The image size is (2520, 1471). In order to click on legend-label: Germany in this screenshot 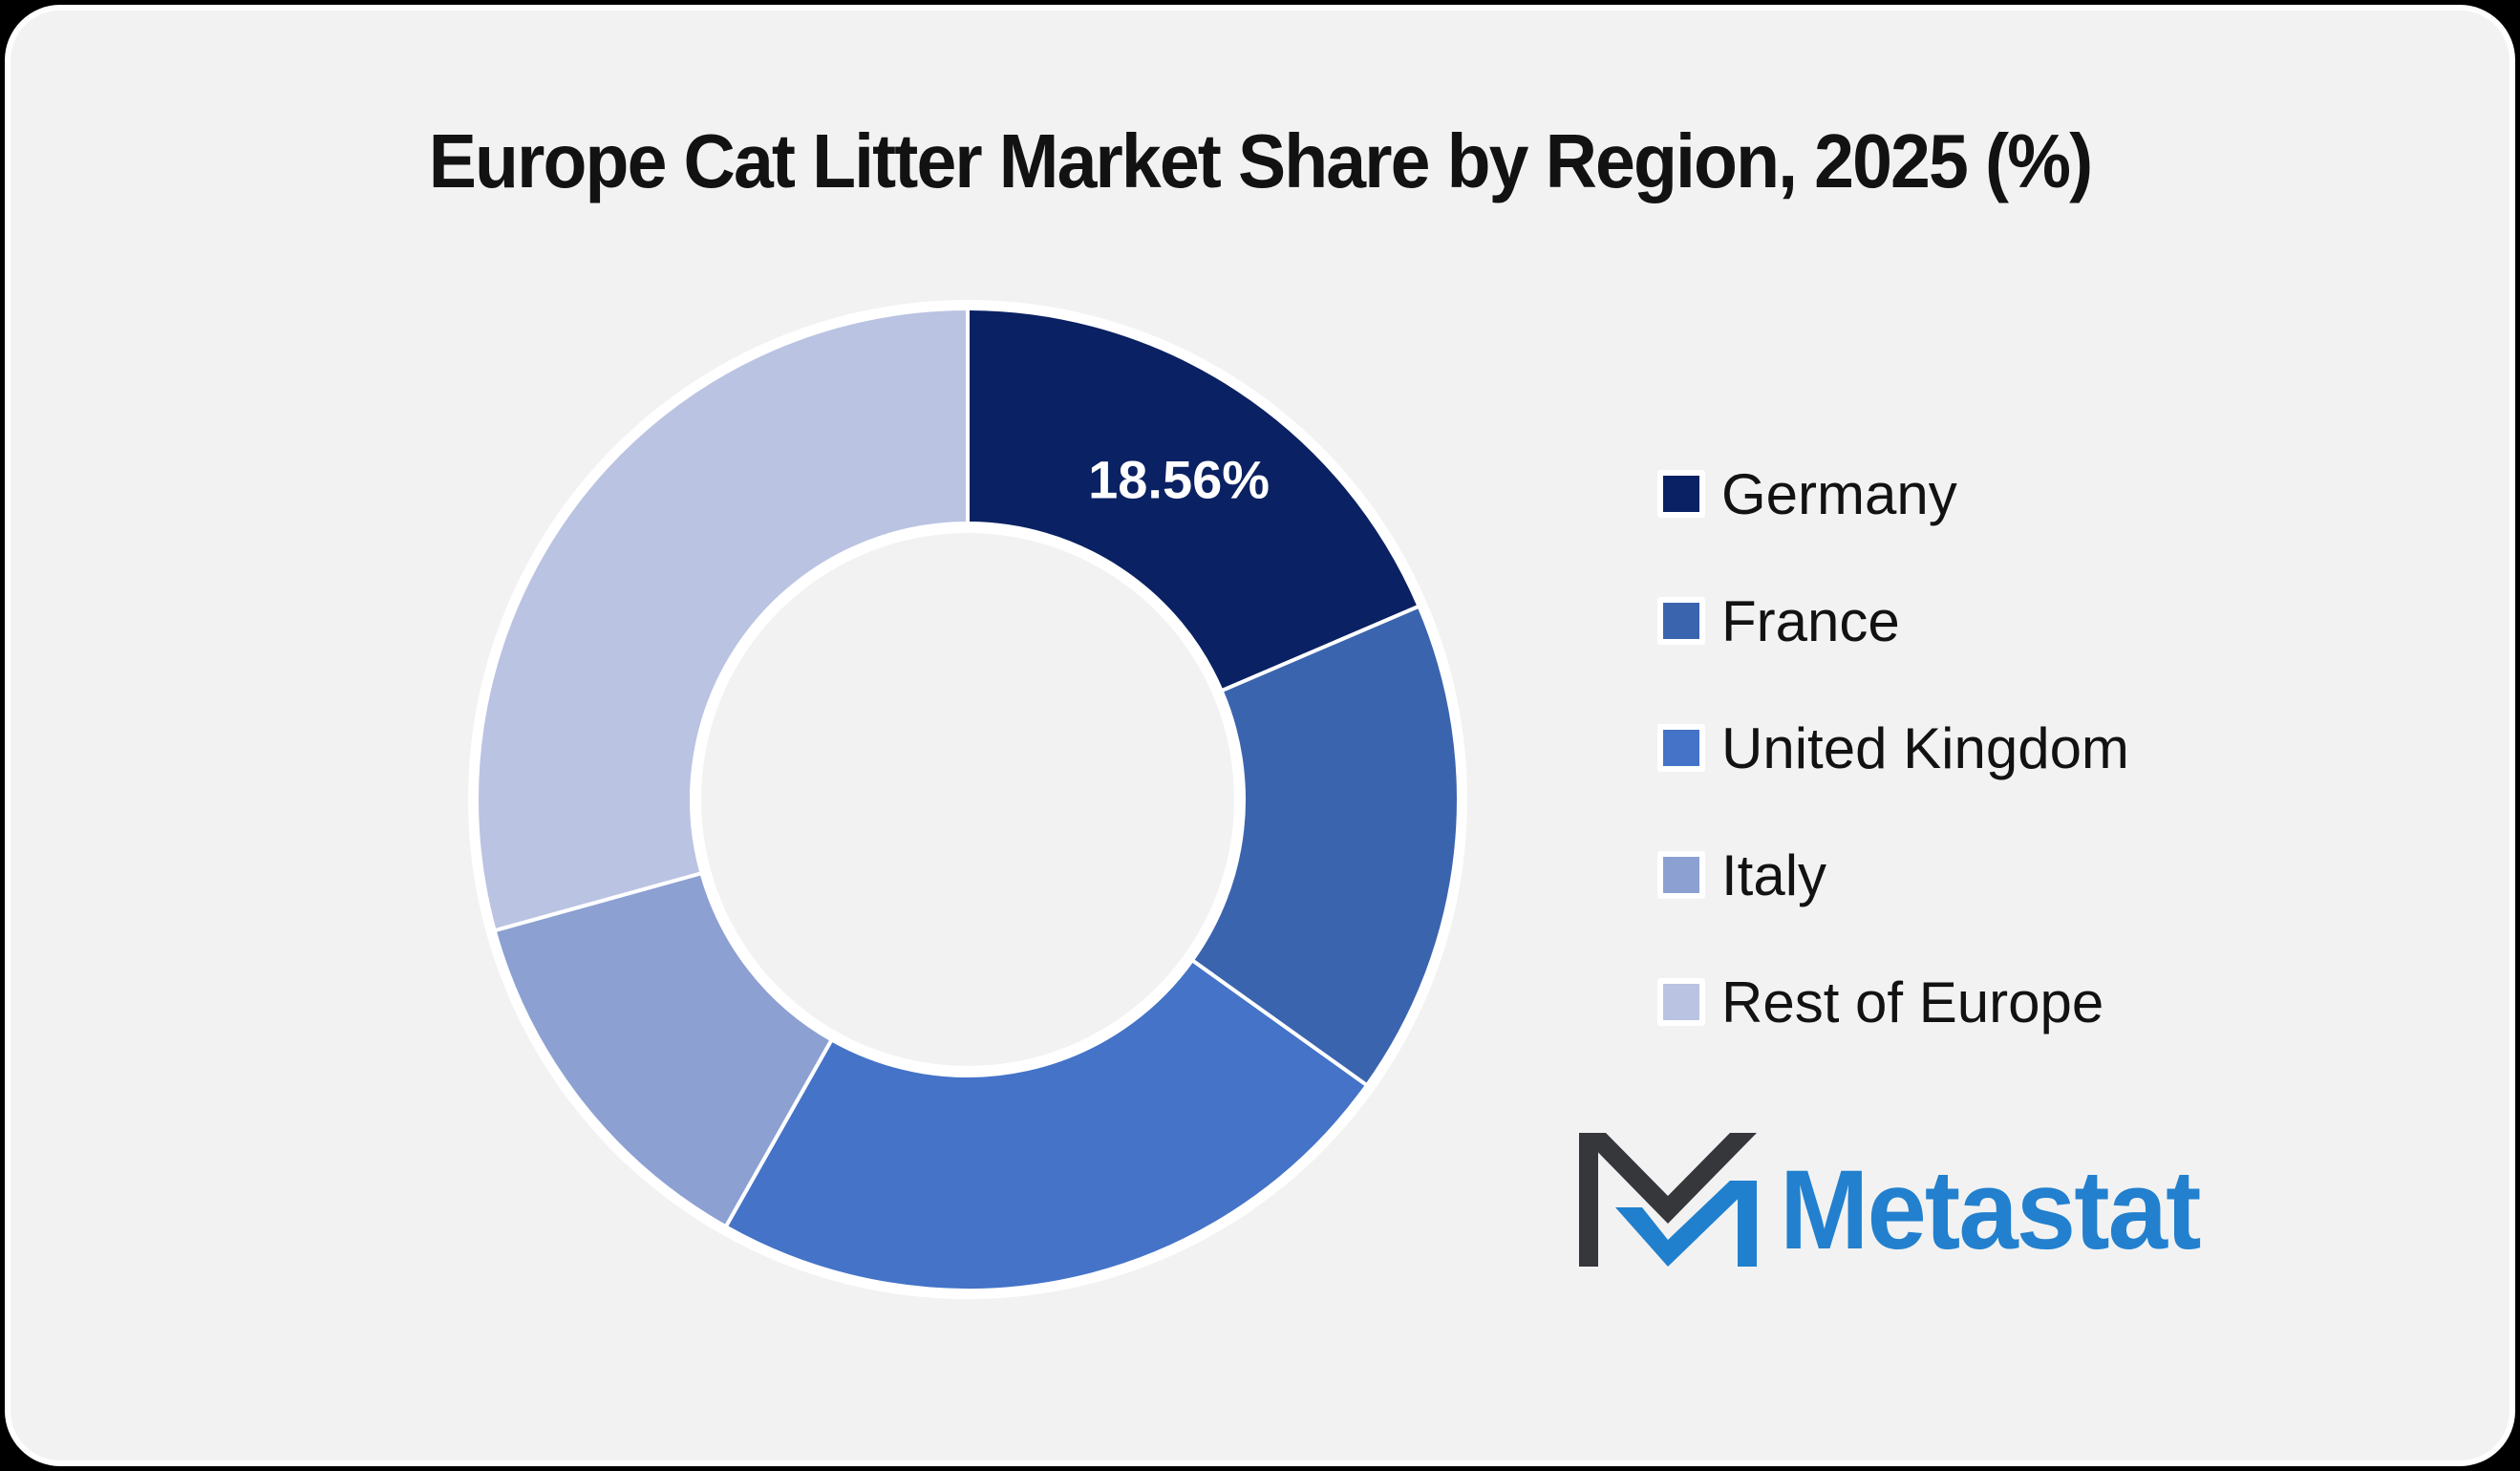, I will do `click(1839, 493)`.